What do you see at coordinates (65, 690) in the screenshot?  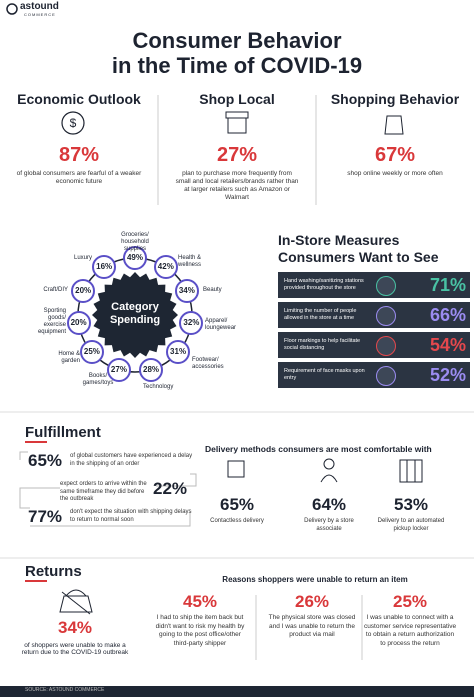 I see `footer: SOURCE: ASTOUND COMMERCE` at bounding box center [65, 690].